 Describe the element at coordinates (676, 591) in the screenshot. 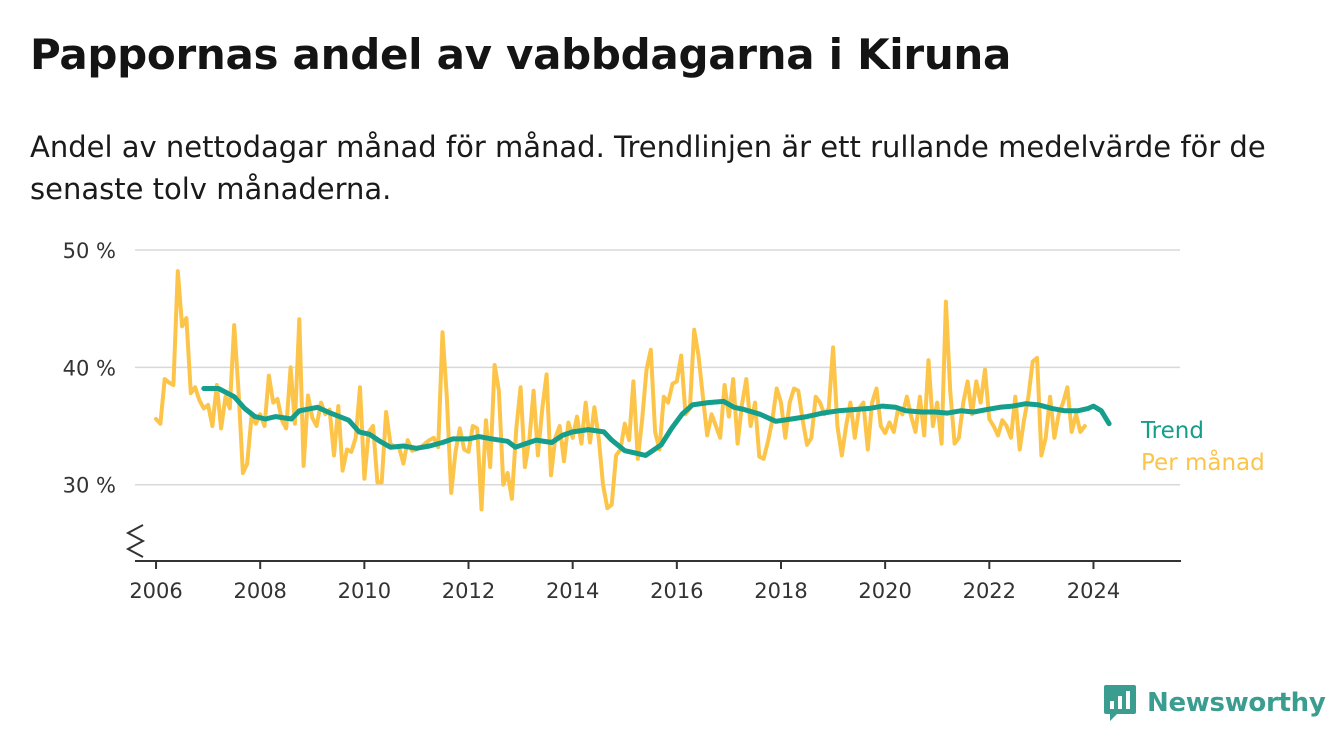

I see `x-tick-label: 2016` at that location.